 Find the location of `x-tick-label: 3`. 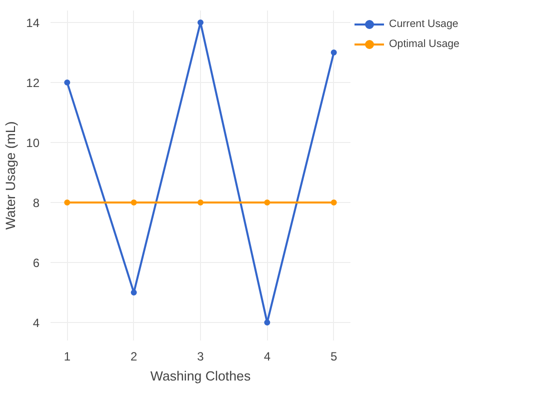

x-tick-label: 3 is located at coordinates (200, 357).